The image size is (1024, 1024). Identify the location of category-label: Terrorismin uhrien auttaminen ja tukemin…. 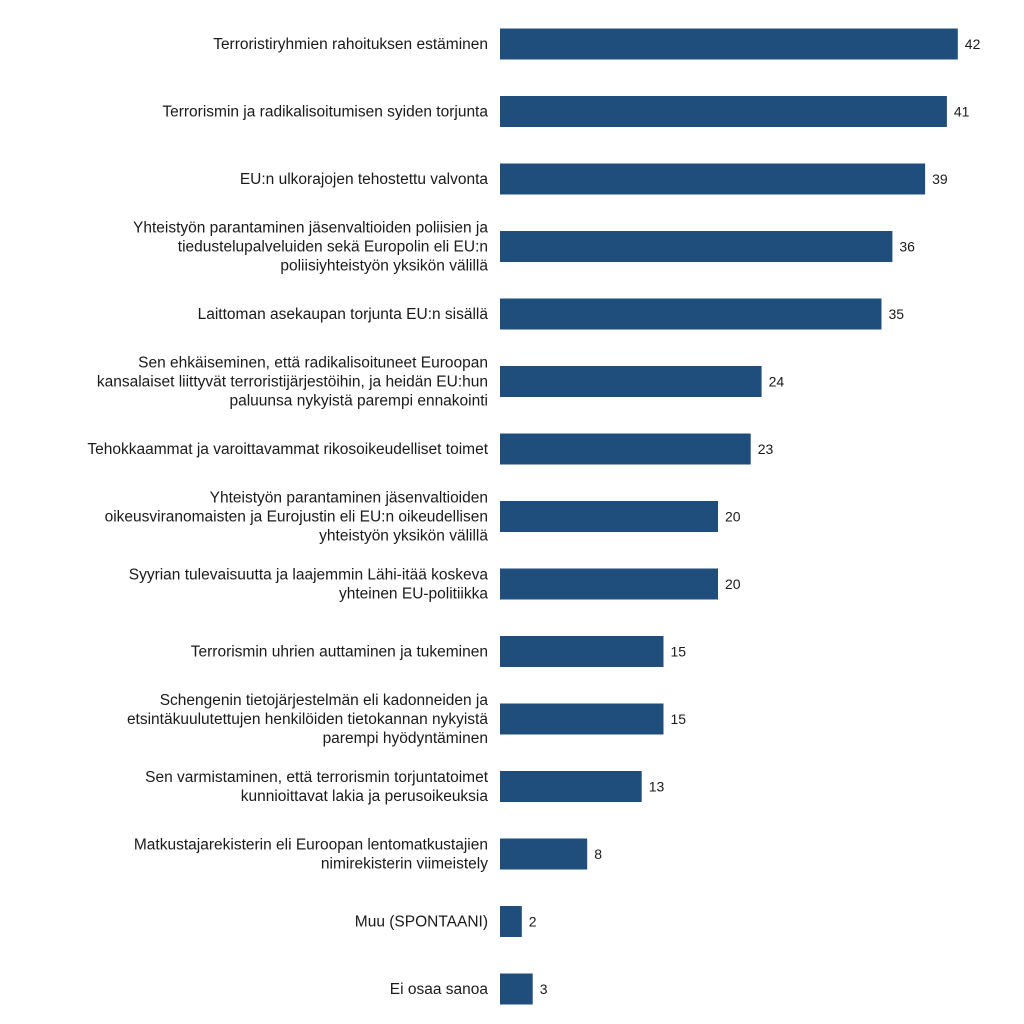
(339, 652).